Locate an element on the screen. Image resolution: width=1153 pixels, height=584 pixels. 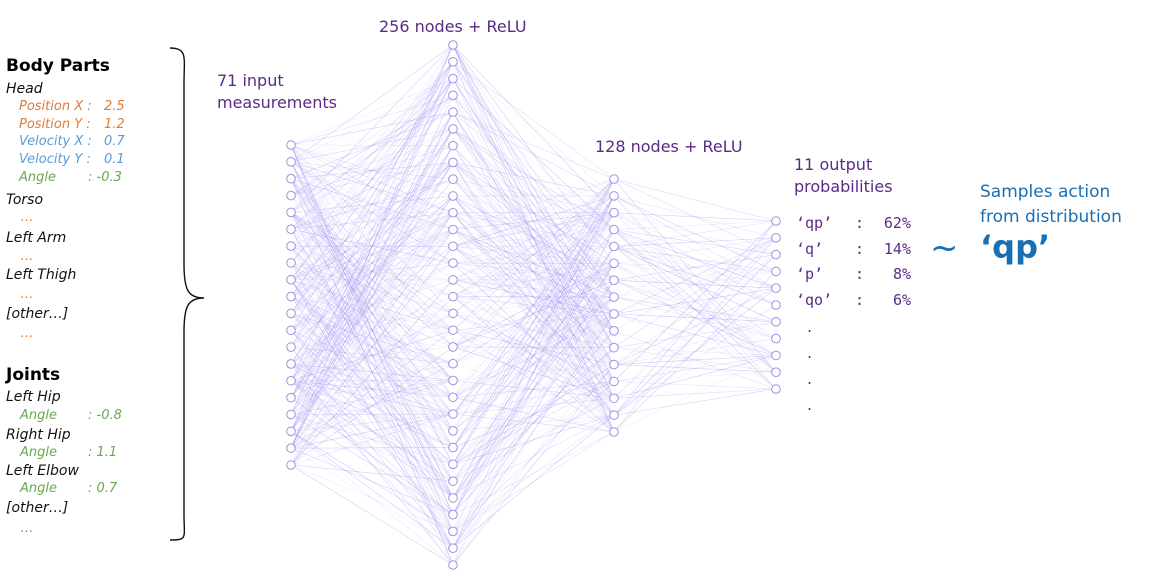
output-row-p-action: ‘p’ is located at coordinates (810, 274).